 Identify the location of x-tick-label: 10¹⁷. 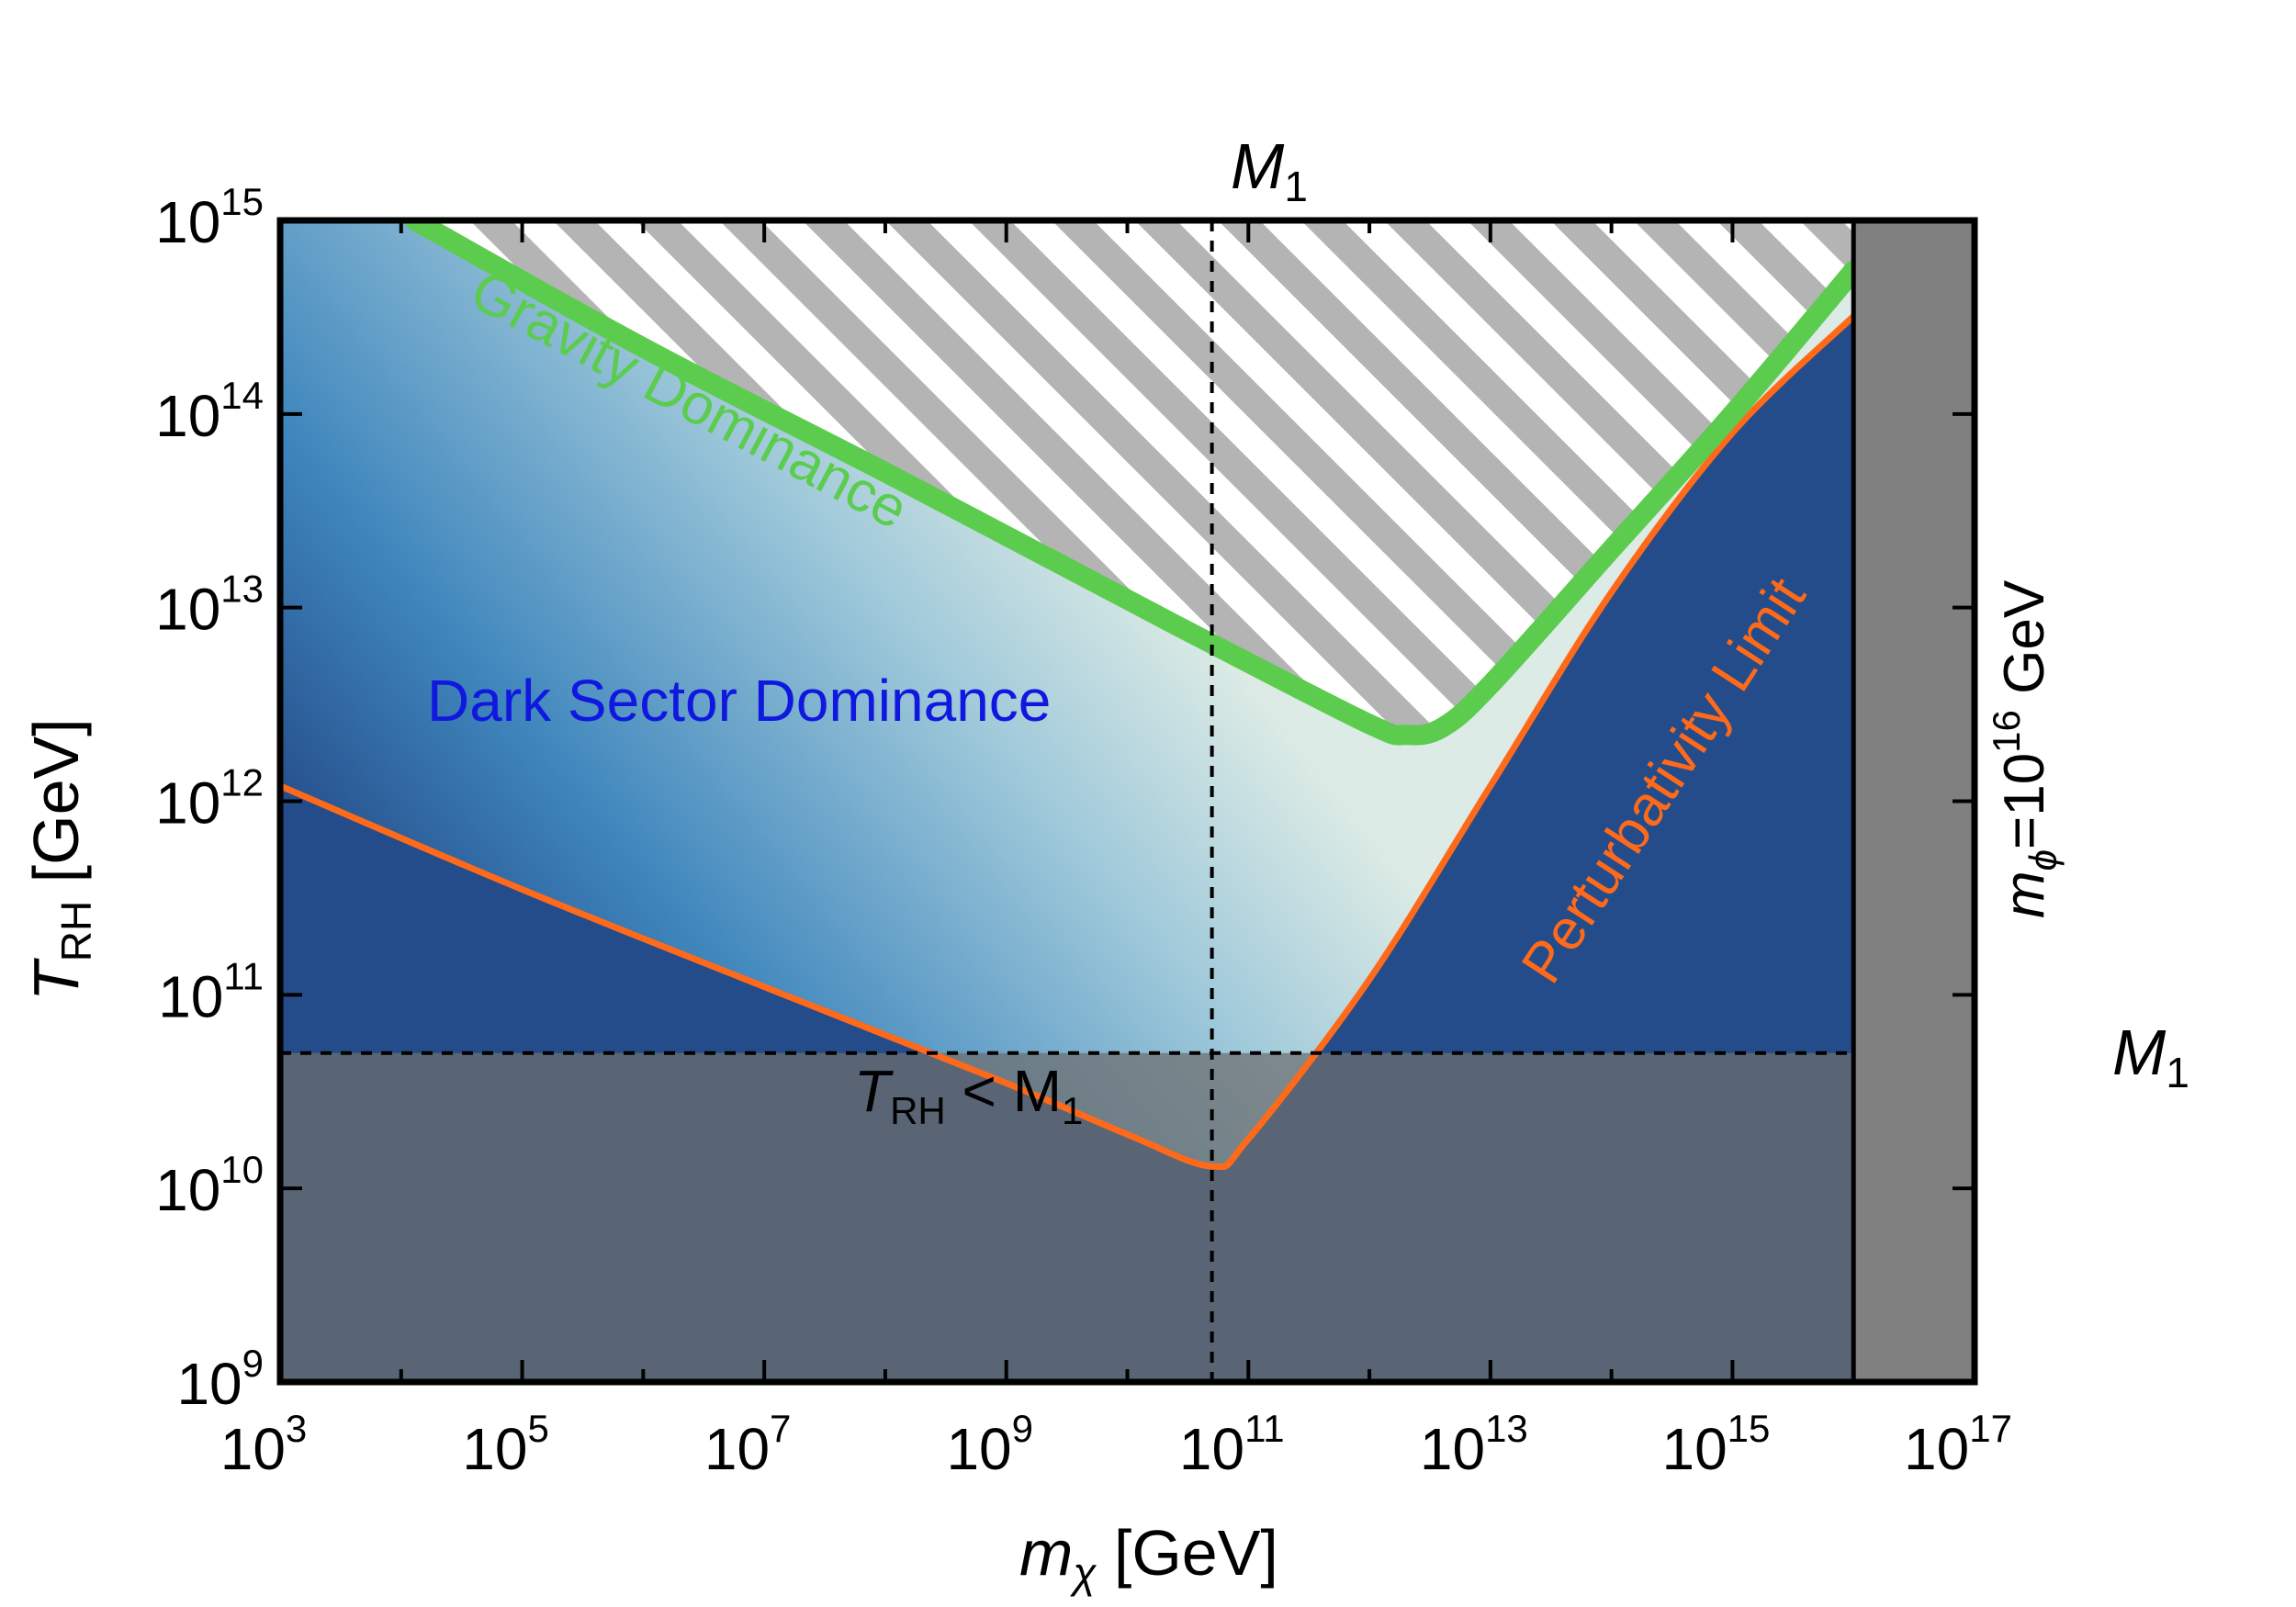
(1958, 1444).